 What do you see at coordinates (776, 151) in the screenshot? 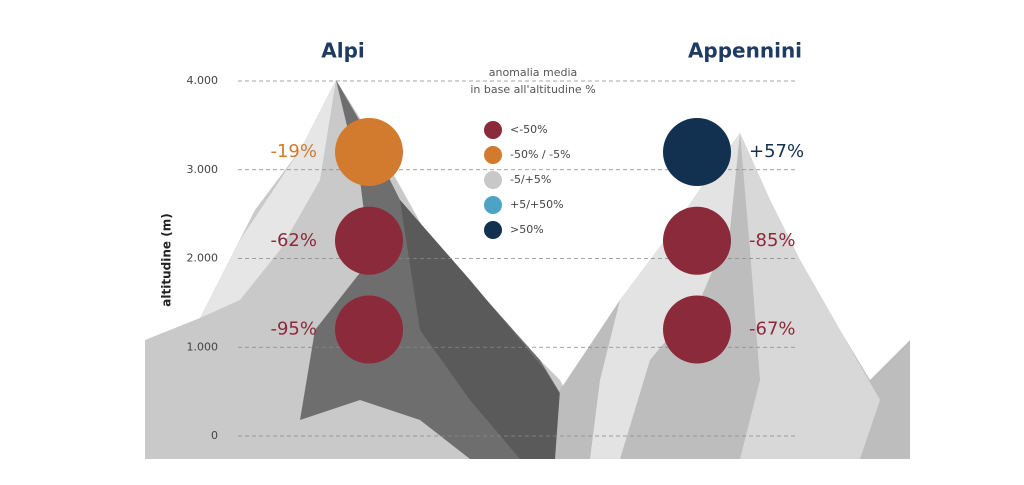
I see `value-label: +57%` at bounding box center [776, 151].